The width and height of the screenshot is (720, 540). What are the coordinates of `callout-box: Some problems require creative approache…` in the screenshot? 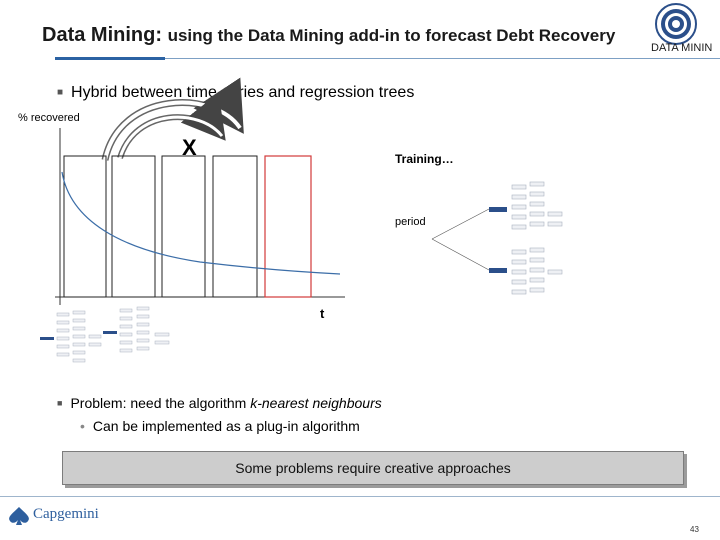 It's located at (373, 468).